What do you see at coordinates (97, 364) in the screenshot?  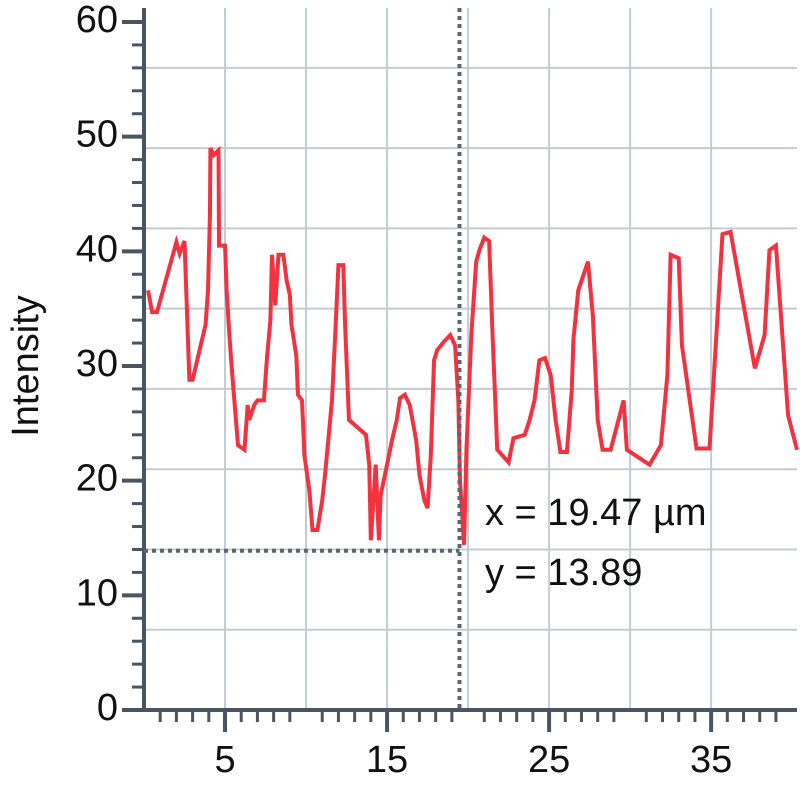 I see `y-tick-label: 30` at bounding box center [97, 364].